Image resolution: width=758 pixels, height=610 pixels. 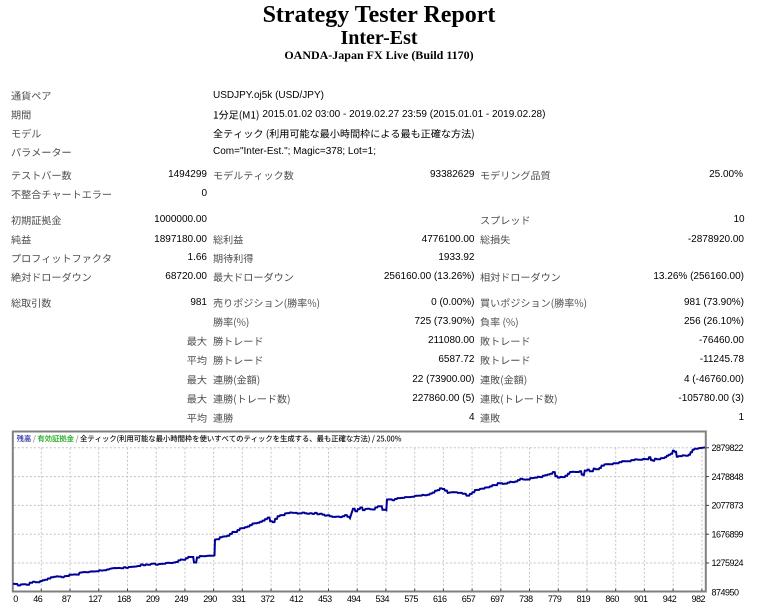 What do you see at coordinates (670, 599) in the screenshot?
I see `svg-text: 942` at bounding box center [670, 599].